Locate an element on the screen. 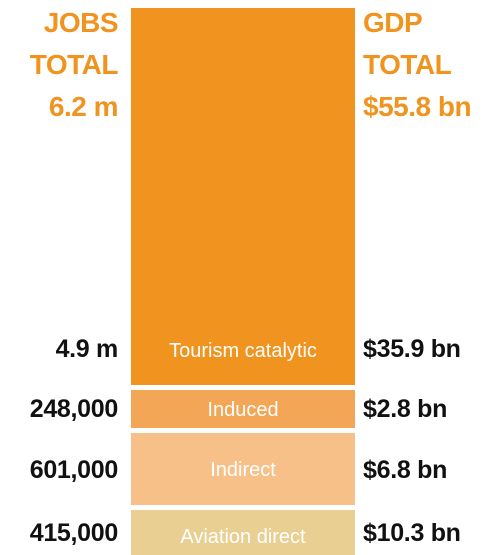 Image resolution: width=489 pixels, height=555 pixels. gdp-header: GDP TOTAL $55.8 bn is located at coordinates (417, 65).